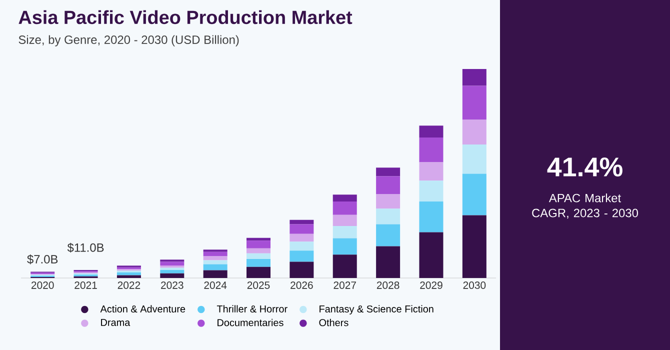 The height and width of the screenshot is (350, 670). What do you see at coordinates (143, 308) in the screenshot?
I see `legend-label: Action & Adventure` at bounding box center [143, 308].